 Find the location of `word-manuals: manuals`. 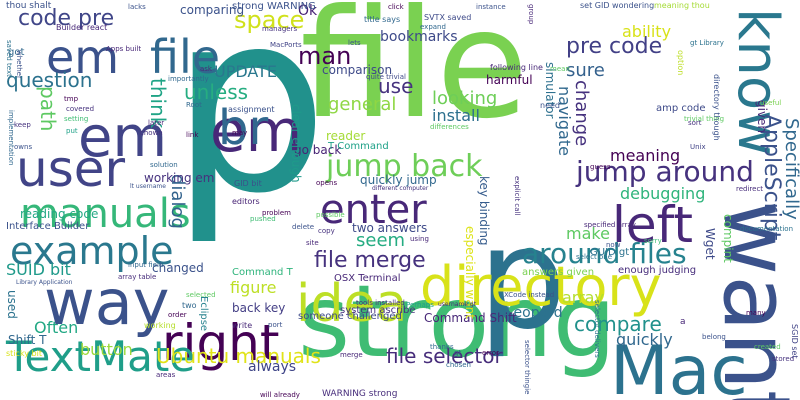

word-manuals: manuals is located at coordinates (105, 214).